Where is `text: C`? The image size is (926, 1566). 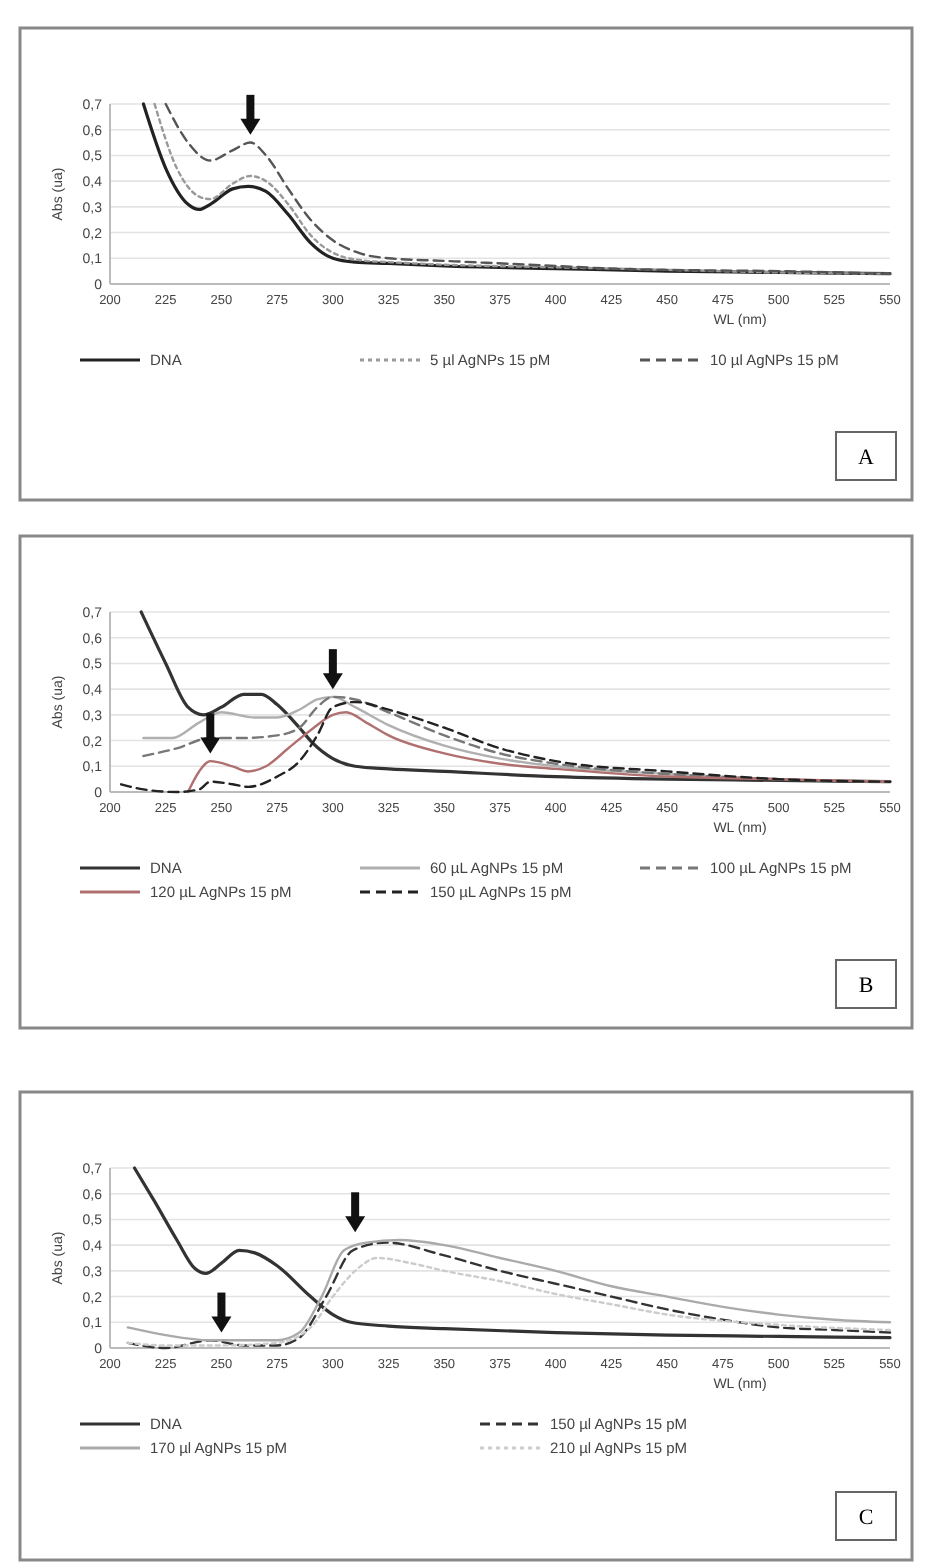 text: C is located at coordinates (866, 1518).